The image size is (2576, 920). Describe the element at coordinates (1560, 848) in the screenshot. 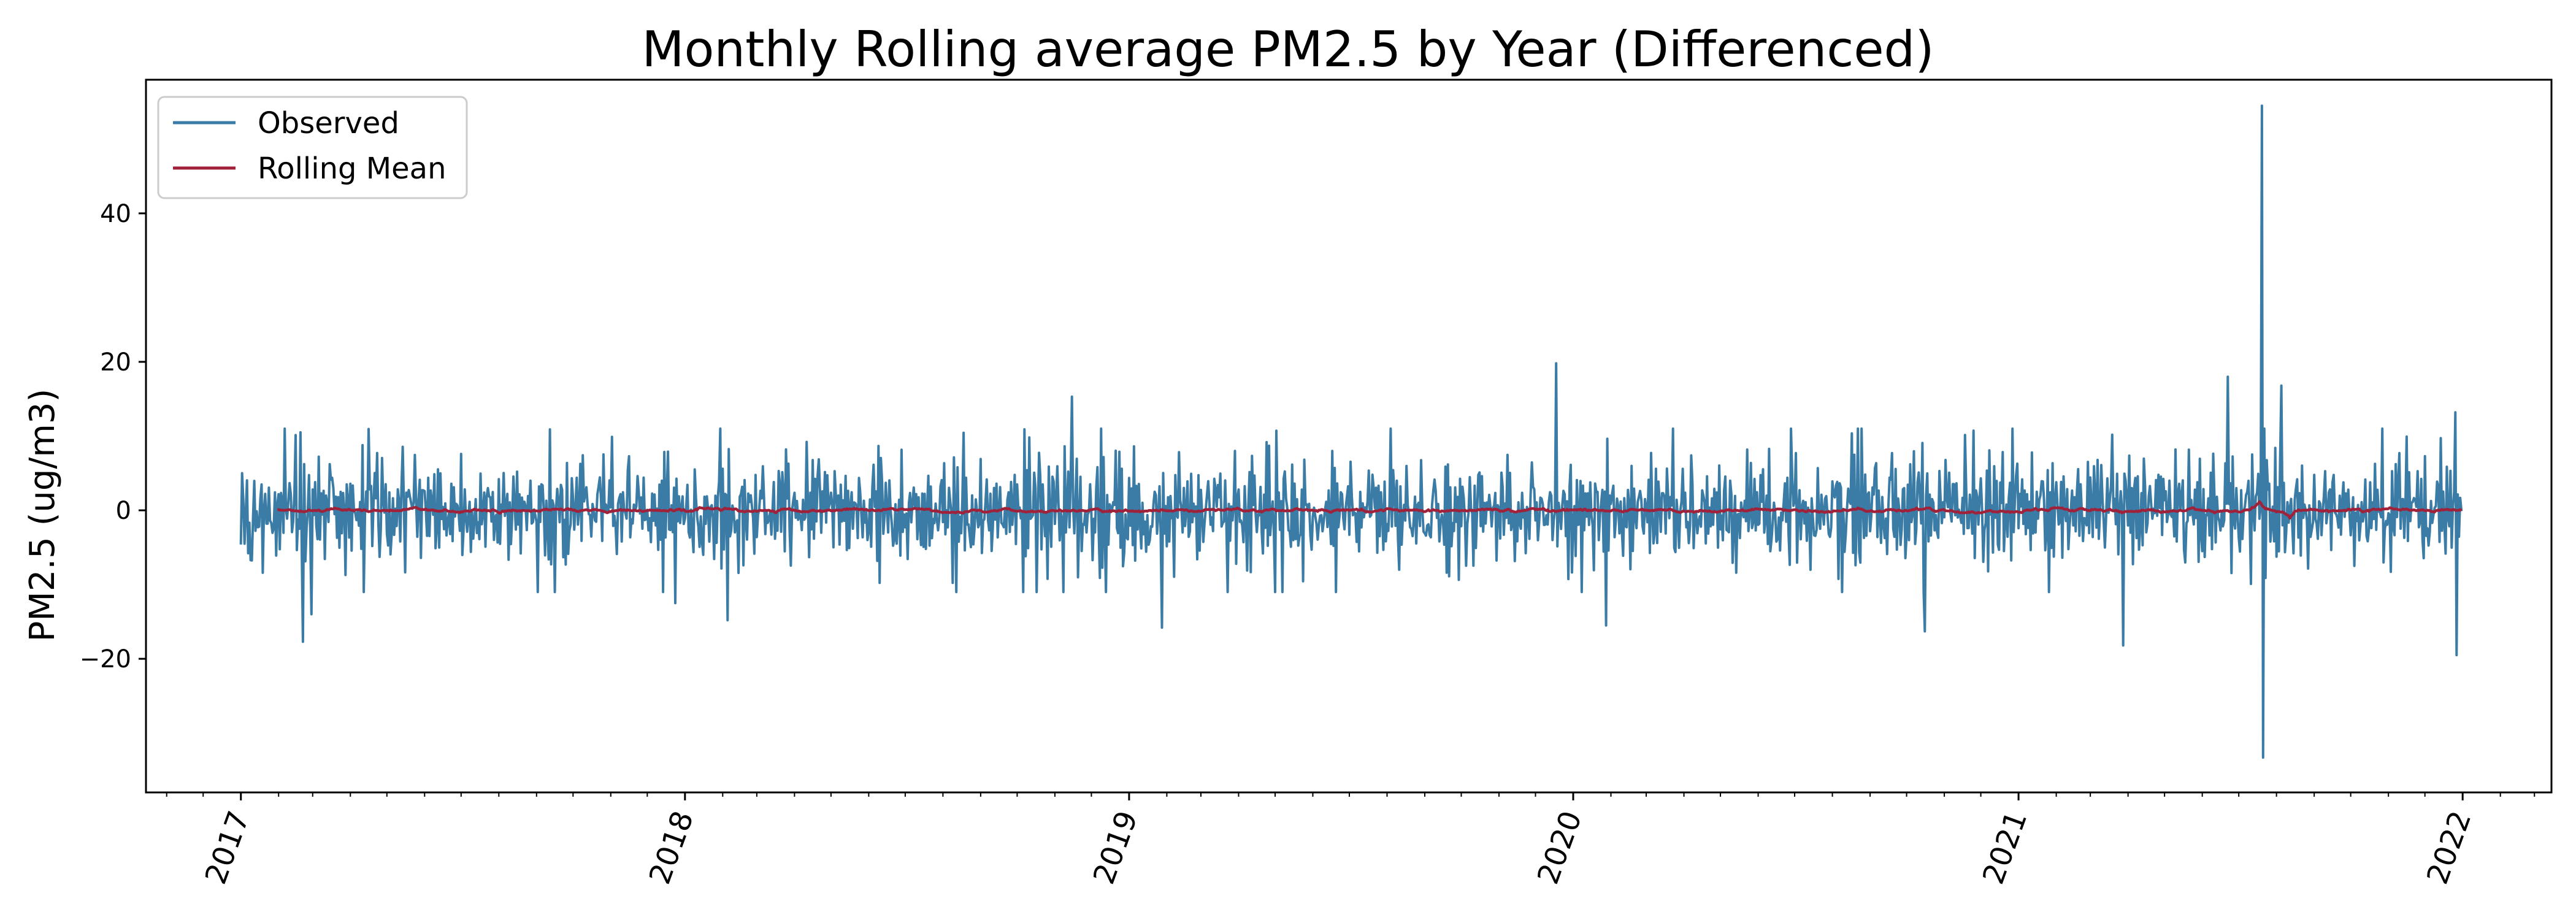

I see `x-tick-label: 2020` at that location.